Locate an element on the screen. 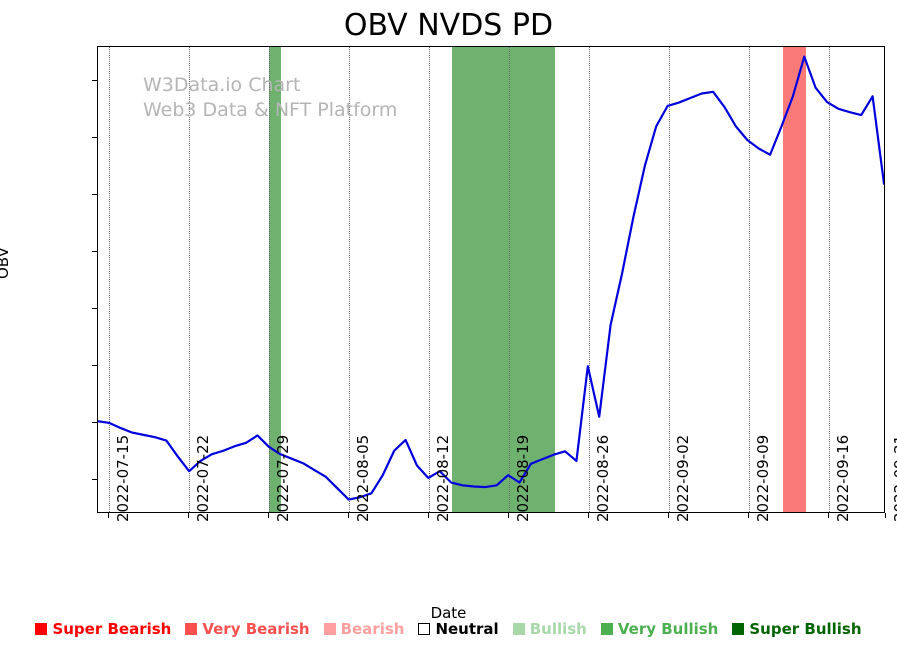 This screenshot has width=897, height=646. legend-label: Bullish is located at coordinates (558, 629).